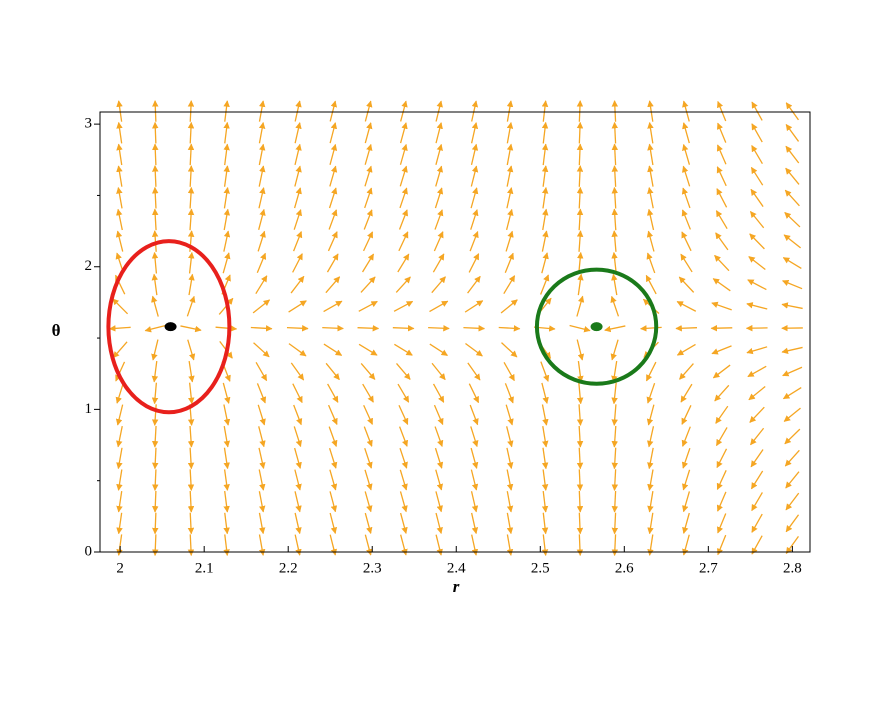 The height and width of the screenshot is (708, 872). What do you see at coordinates (204, 568) in the screenshot?
I see `x-tick-label: 2.1` at bounding box center [204, 568].